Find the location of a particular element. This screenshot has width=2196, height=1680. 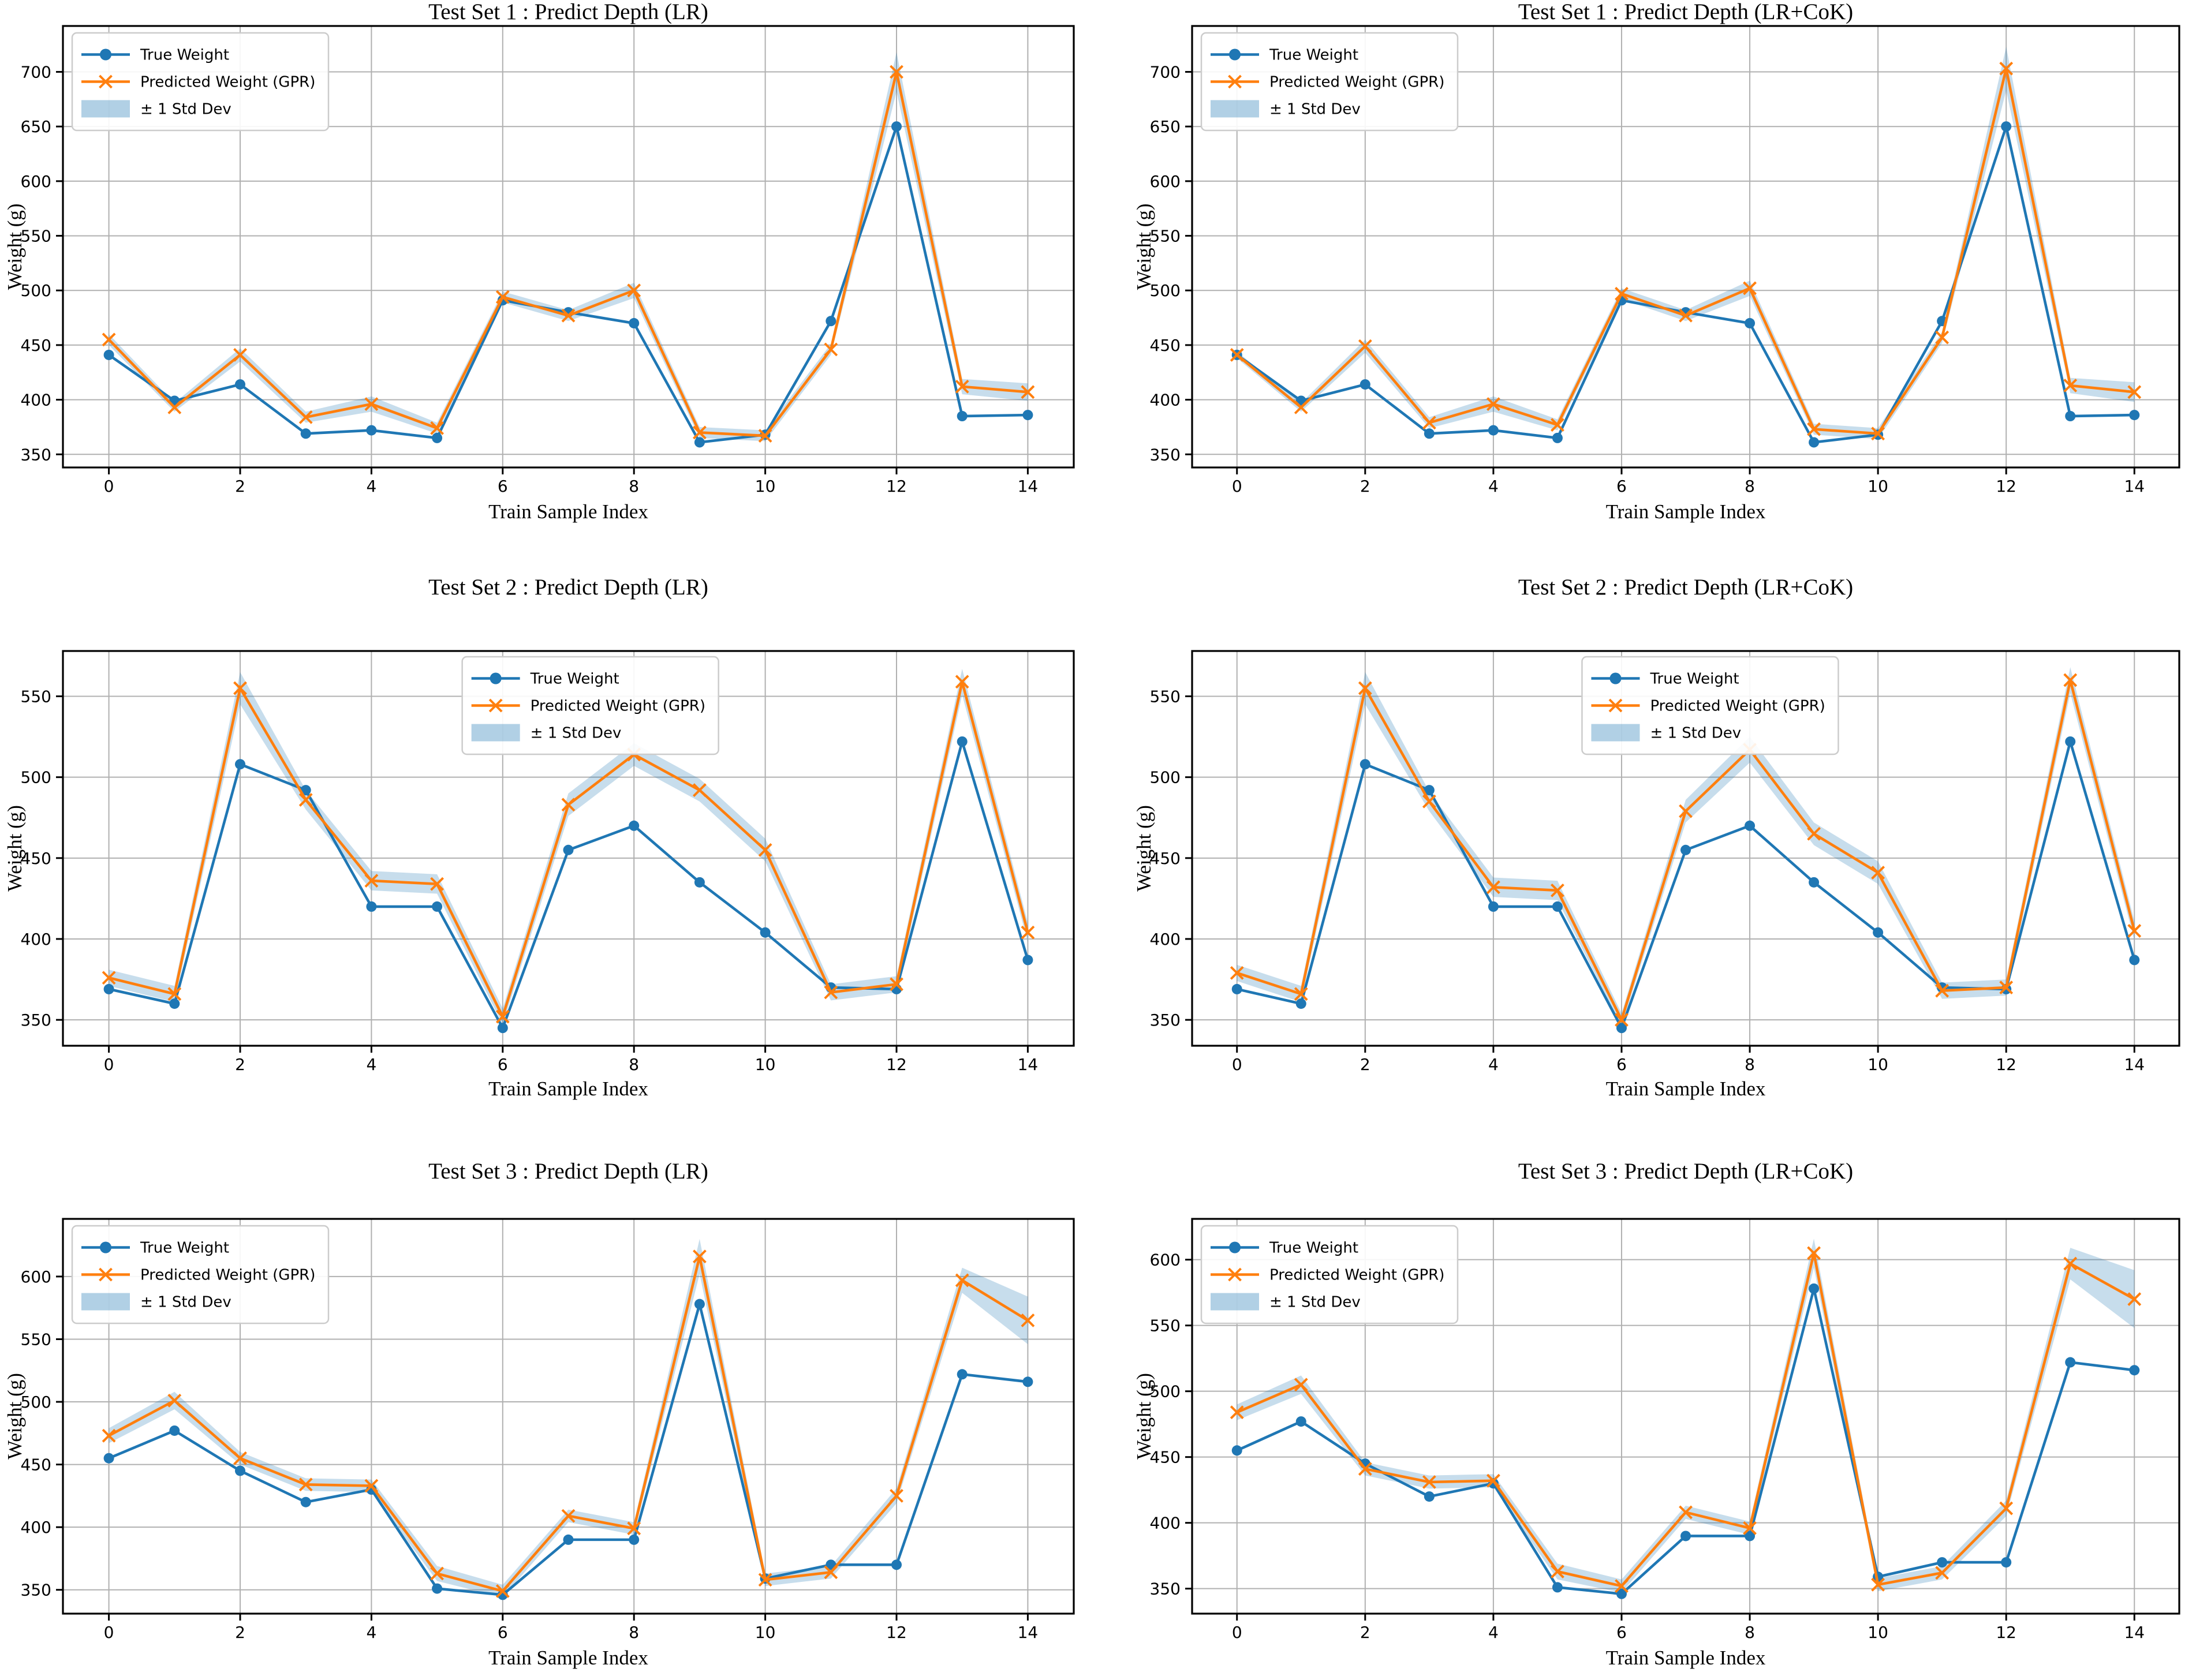

axis-ticks: 0 2 4 6 8 10 12 14 350 400 450 500 550 600 is located at coordinates (1647, 1447).